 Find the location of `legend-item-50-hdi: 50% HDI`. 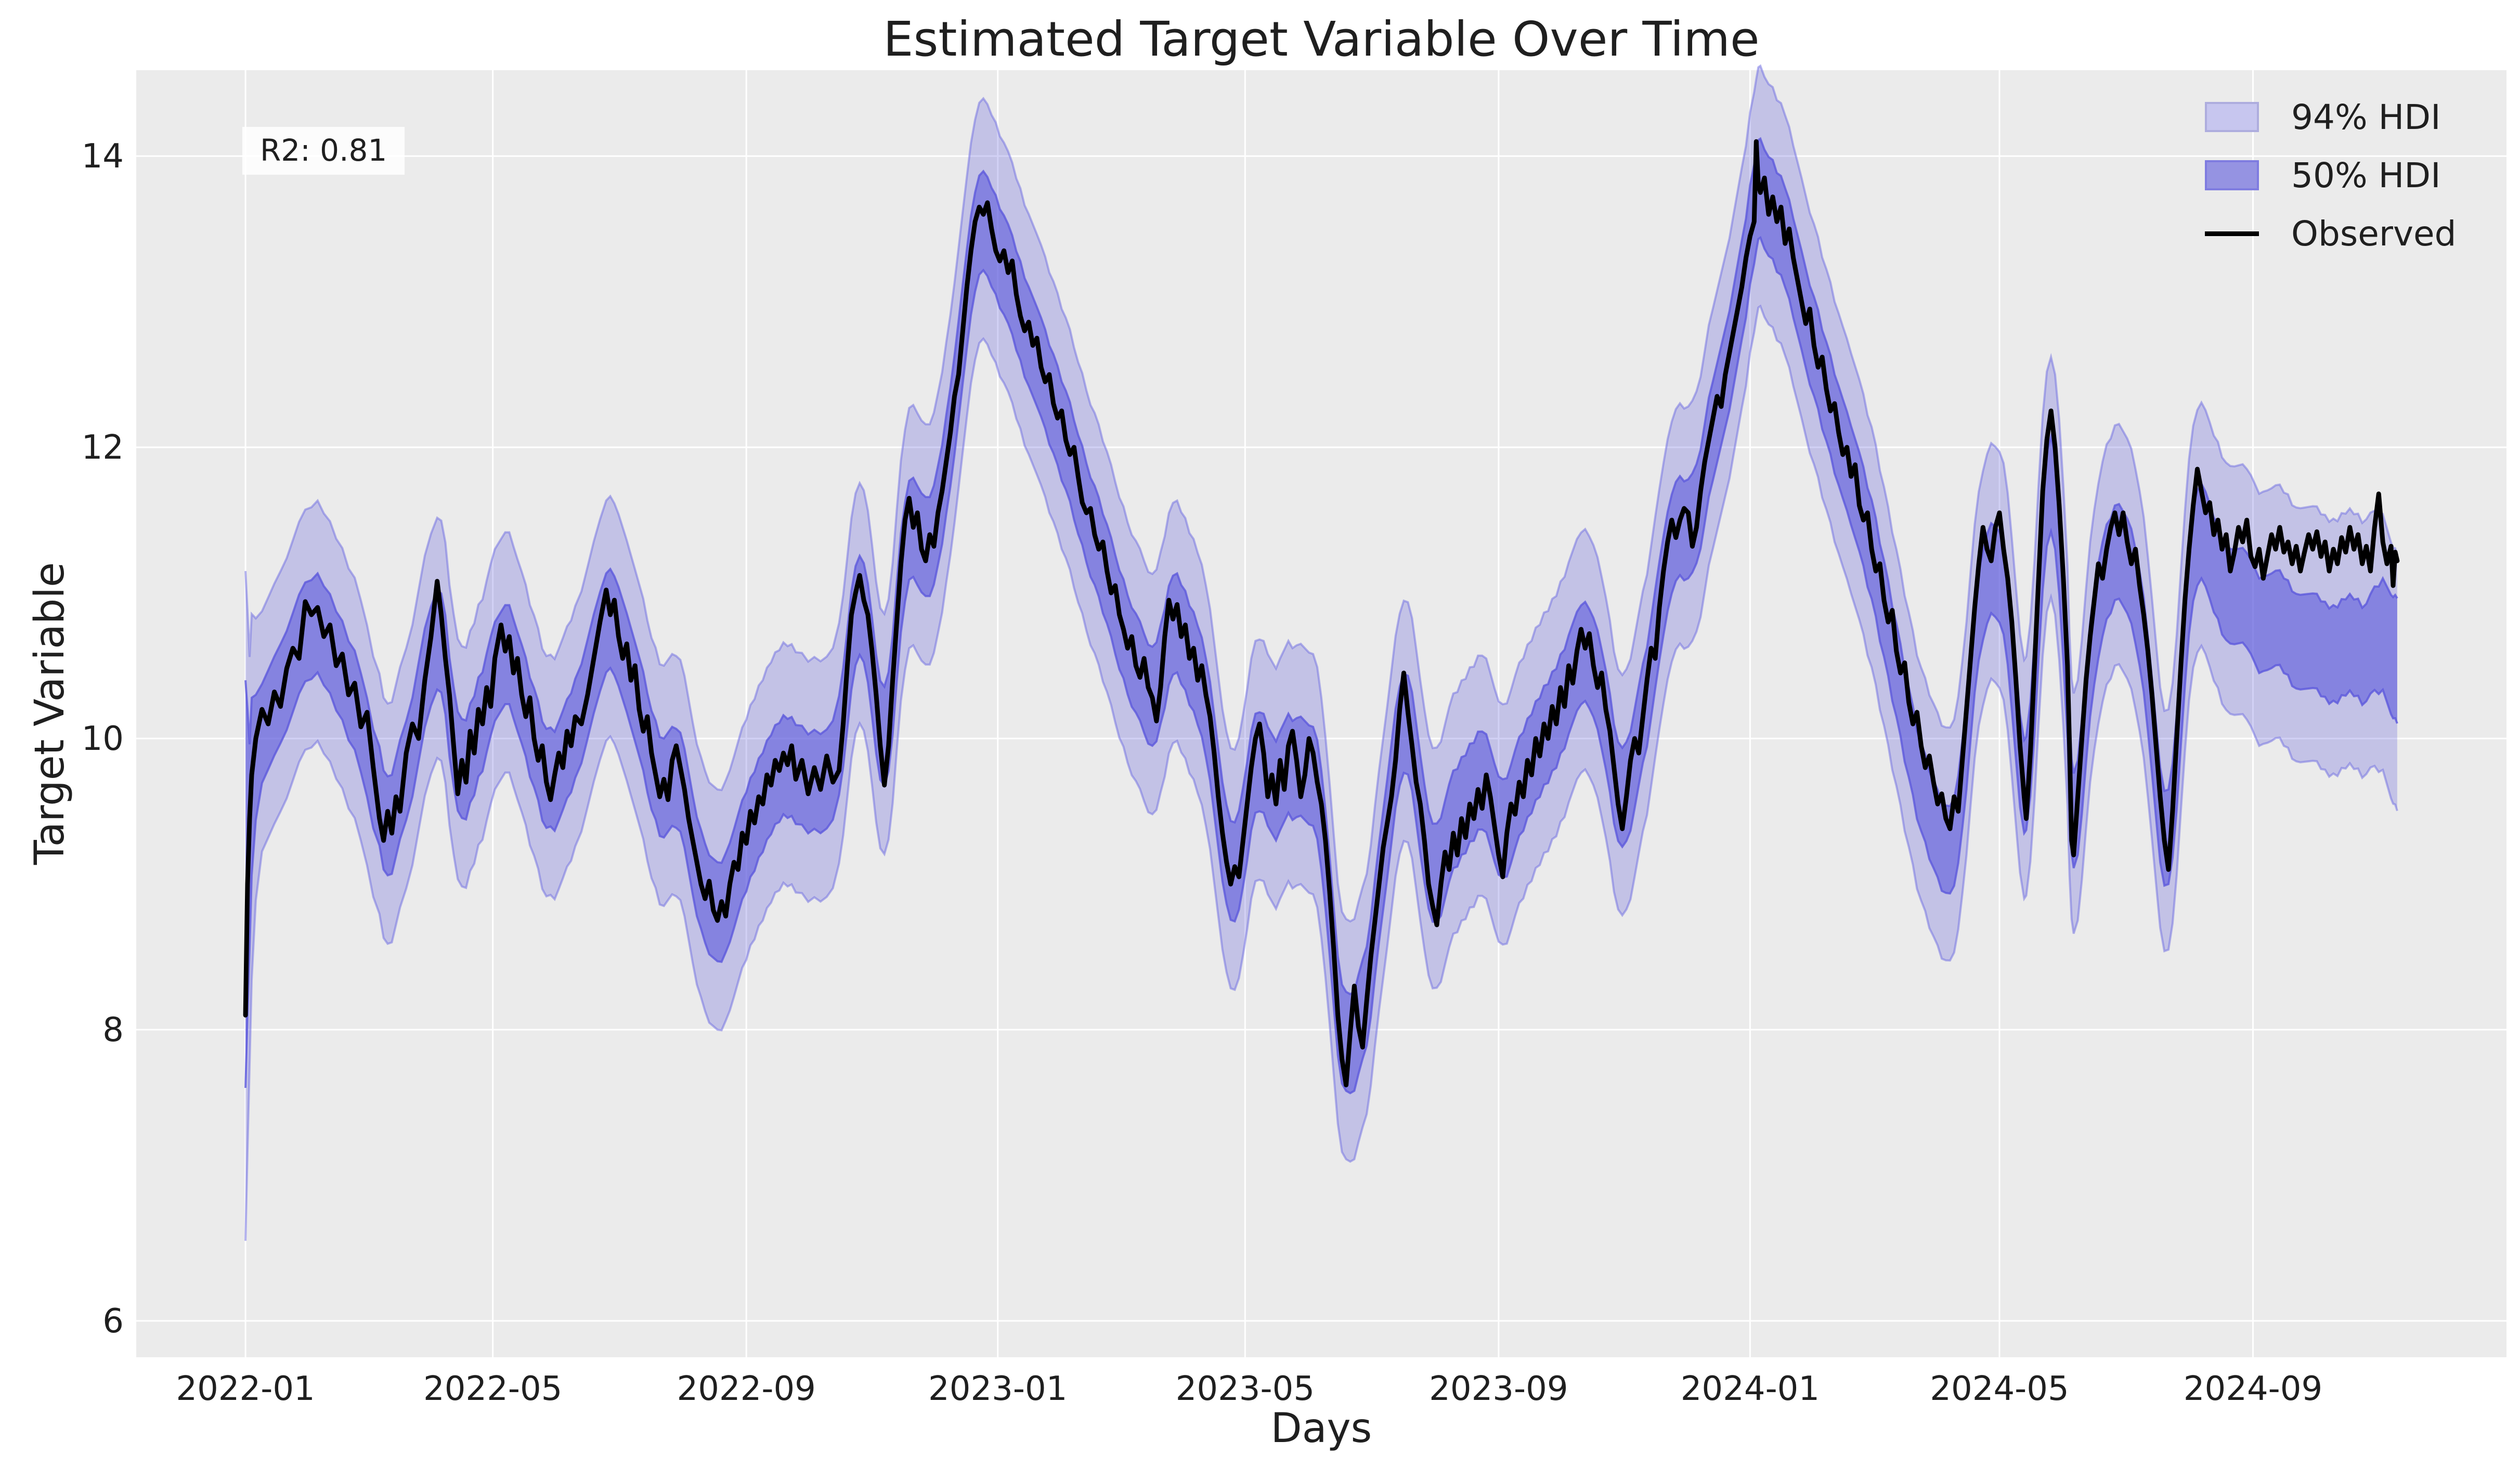

legend-item-50-hdi: 50% HDI is located at coordinates (2331, 175).